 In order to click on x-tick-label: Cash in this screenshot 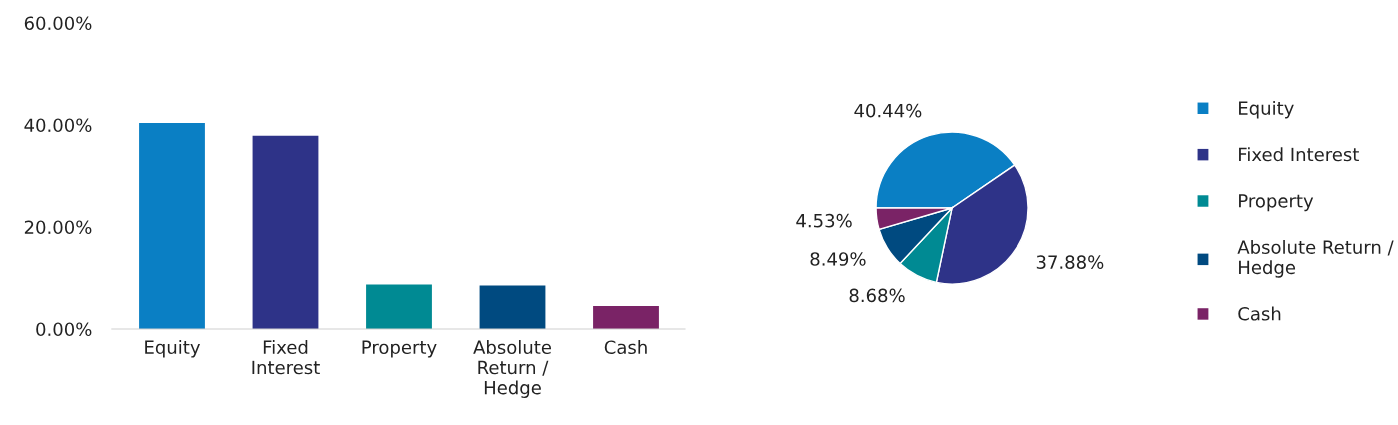, I will do `click(625, 347)`.